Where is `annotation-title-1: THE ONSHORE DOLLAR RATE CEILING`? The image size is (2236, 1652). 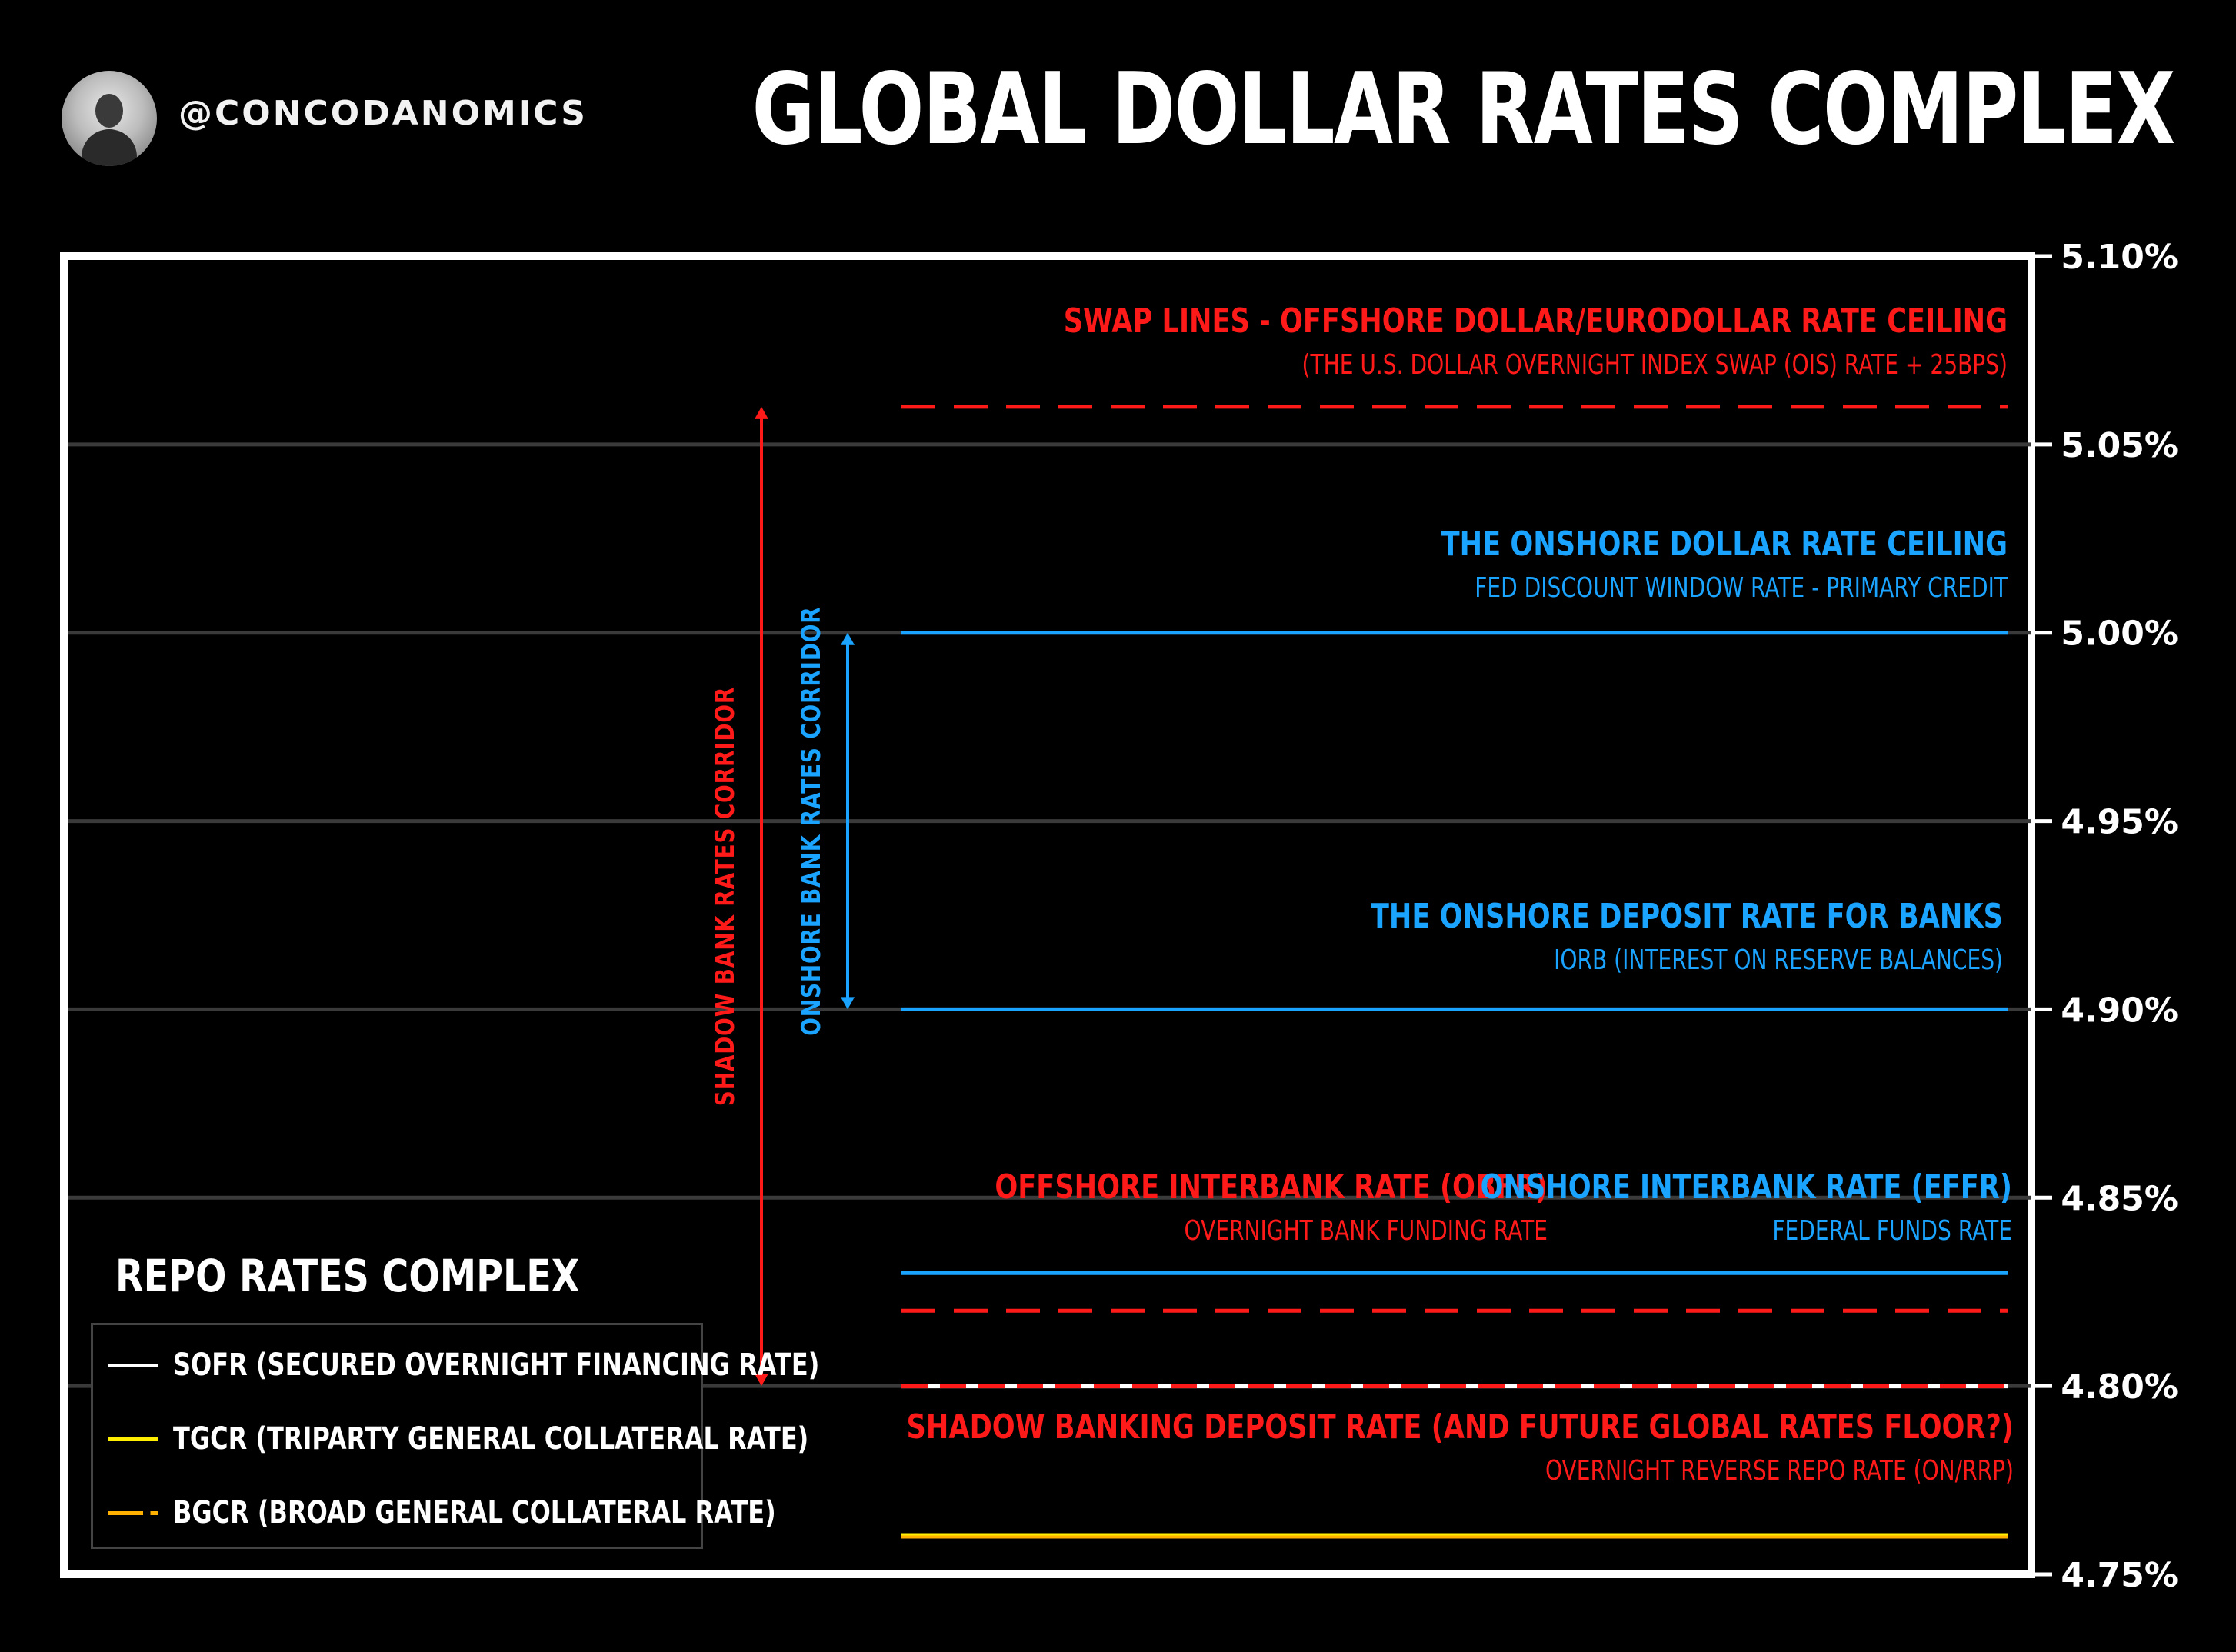 annotation-title-1: THE ONSHORE DOLLAR RATE CEILING is located at coordinates (1725, 545).